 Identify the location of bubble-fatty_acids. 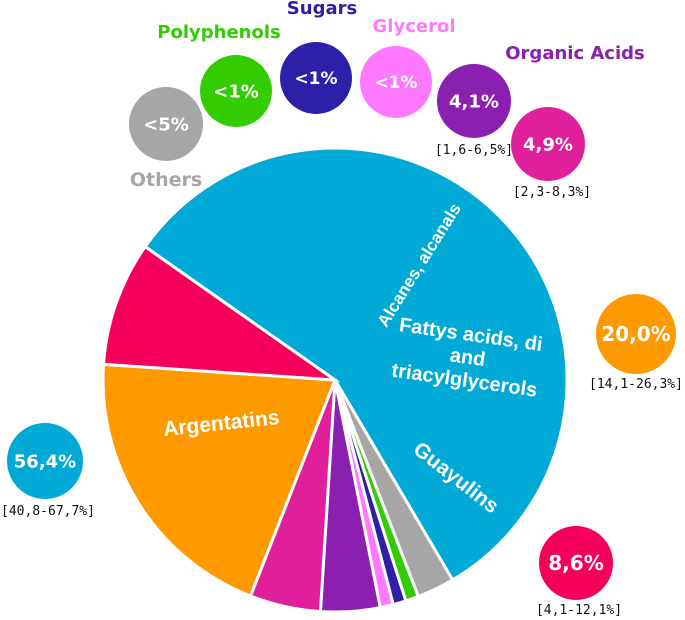
(636, 334).